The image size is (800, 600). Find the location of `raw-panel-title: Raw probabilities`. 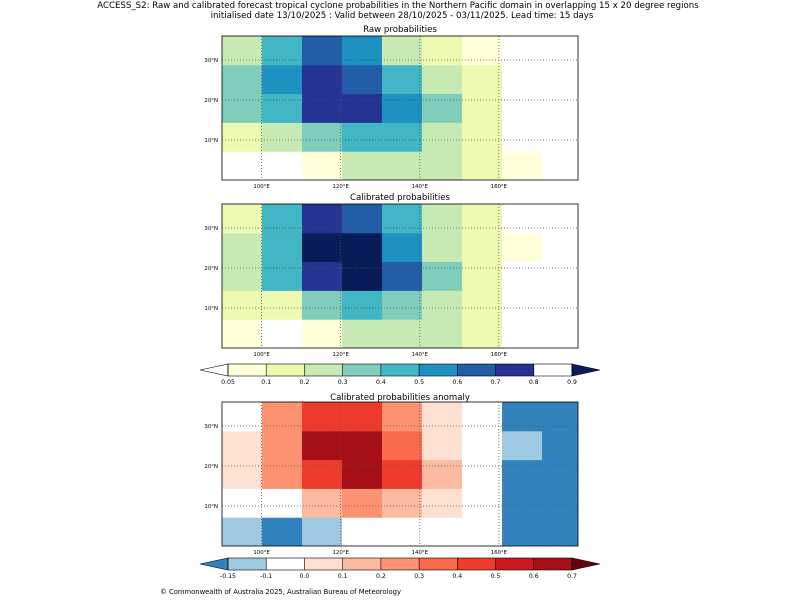

raw-panel-title: Raw probabilities is located at coordinates (400, 30).